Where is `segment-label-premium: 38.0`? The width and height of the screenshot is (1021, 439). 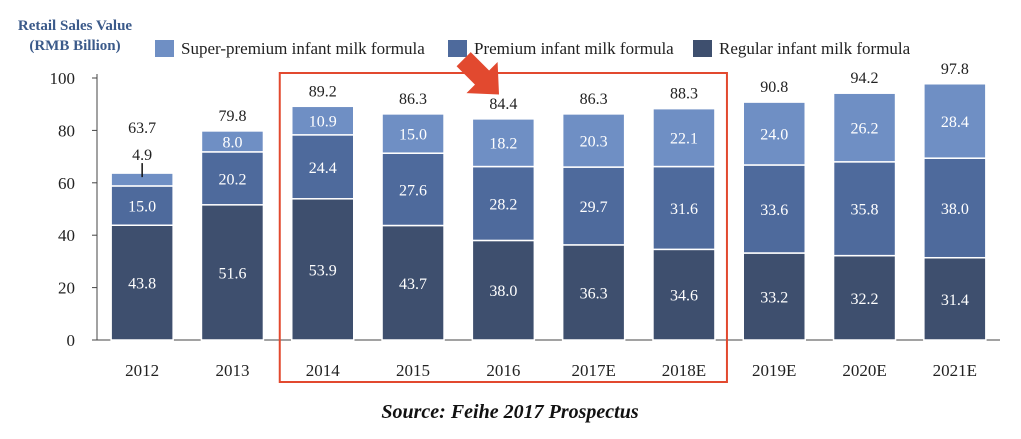 segment-label-premium: 38.0 is located at coordinates (955, 209).